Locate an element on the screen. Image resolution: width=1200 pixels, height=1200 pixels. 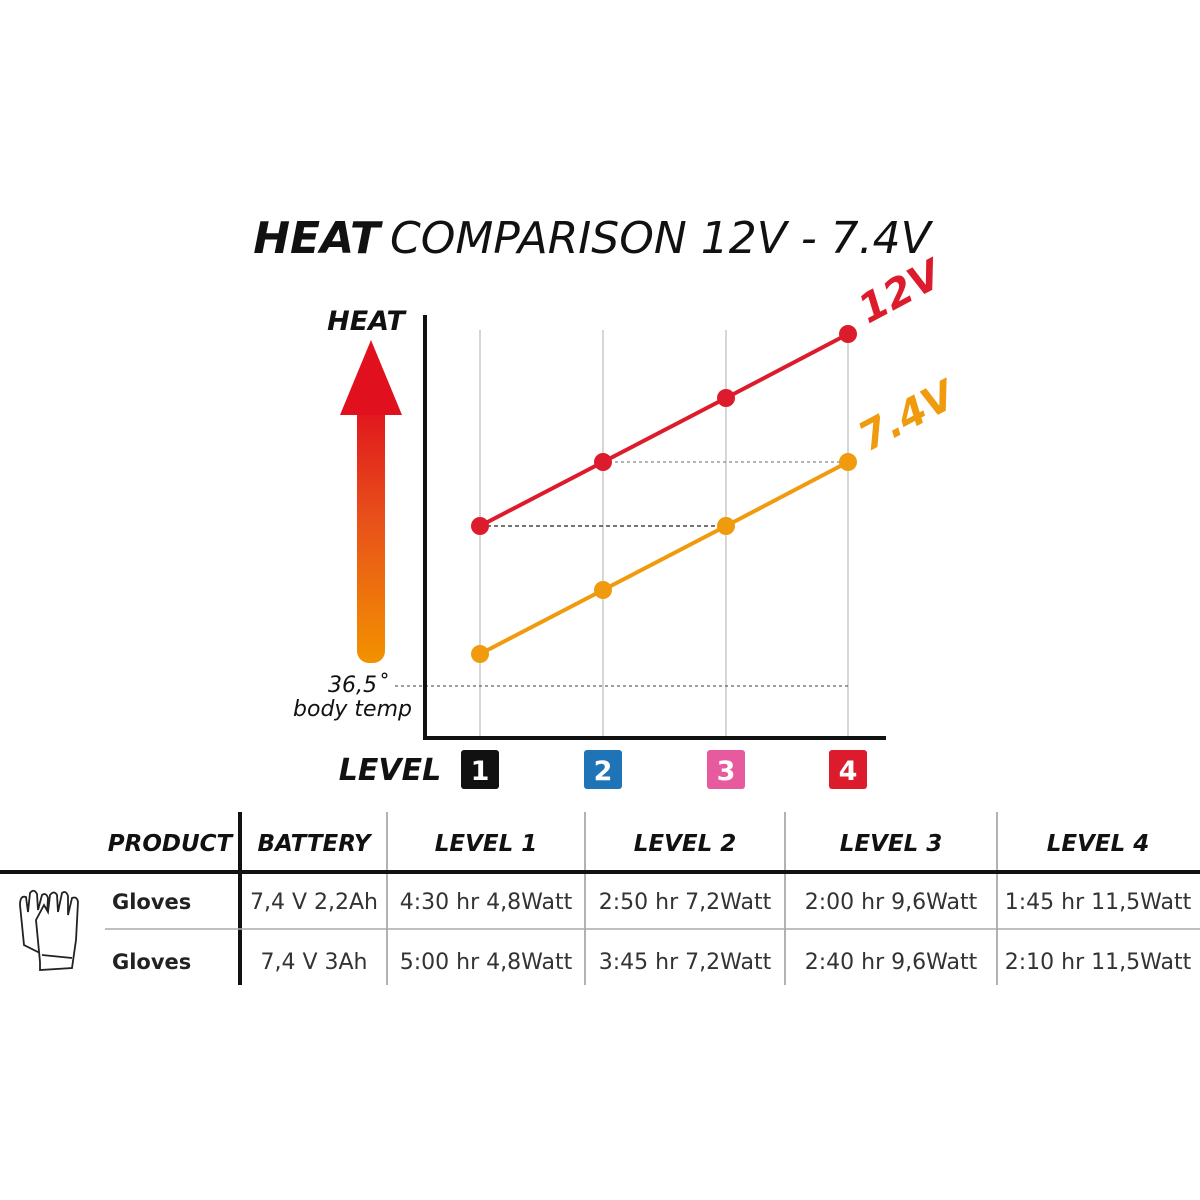
table-cell: 7,4 V 2,2Ah is located at coordinates (314, 902).